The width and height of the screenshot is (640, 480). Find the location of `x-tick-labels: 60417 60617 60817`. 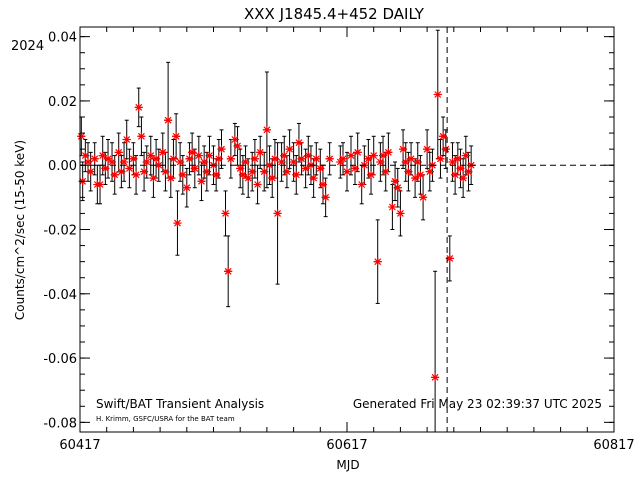

x-tick-labels: 60417 60617 60817 is located at coordinates (346, 445).